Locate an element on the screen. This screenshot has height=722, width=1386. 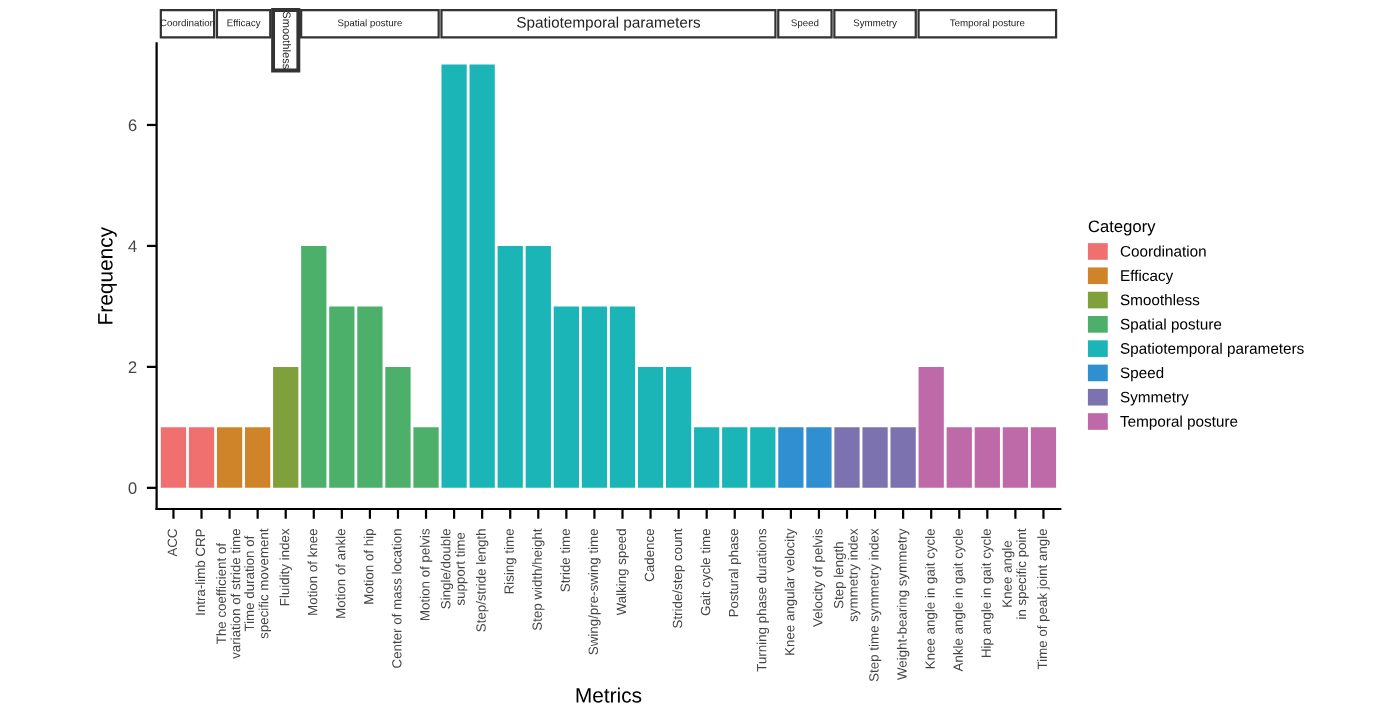
legend-title: Category is located at coordinates (1122, 228).